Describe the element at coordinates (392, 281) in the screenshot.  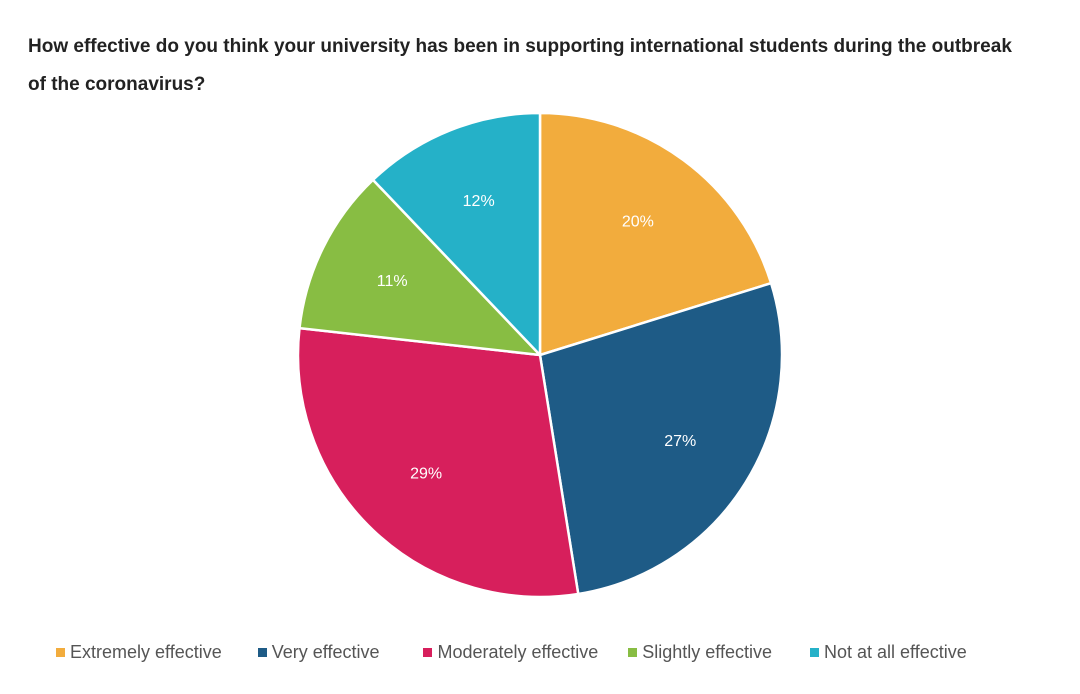
I see `slice-label: 11%` at that location.